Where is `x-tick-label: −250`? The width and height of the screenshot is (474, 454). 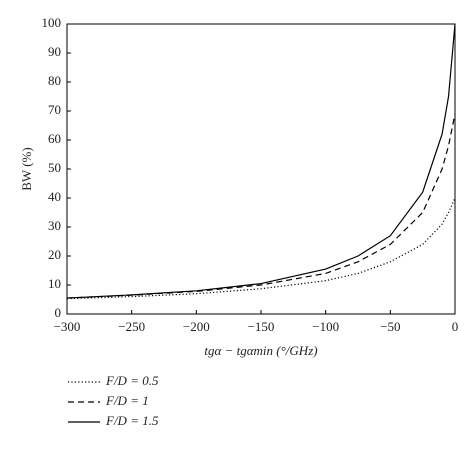
x-tick-label: −250 is located at coordinates (131, 326).